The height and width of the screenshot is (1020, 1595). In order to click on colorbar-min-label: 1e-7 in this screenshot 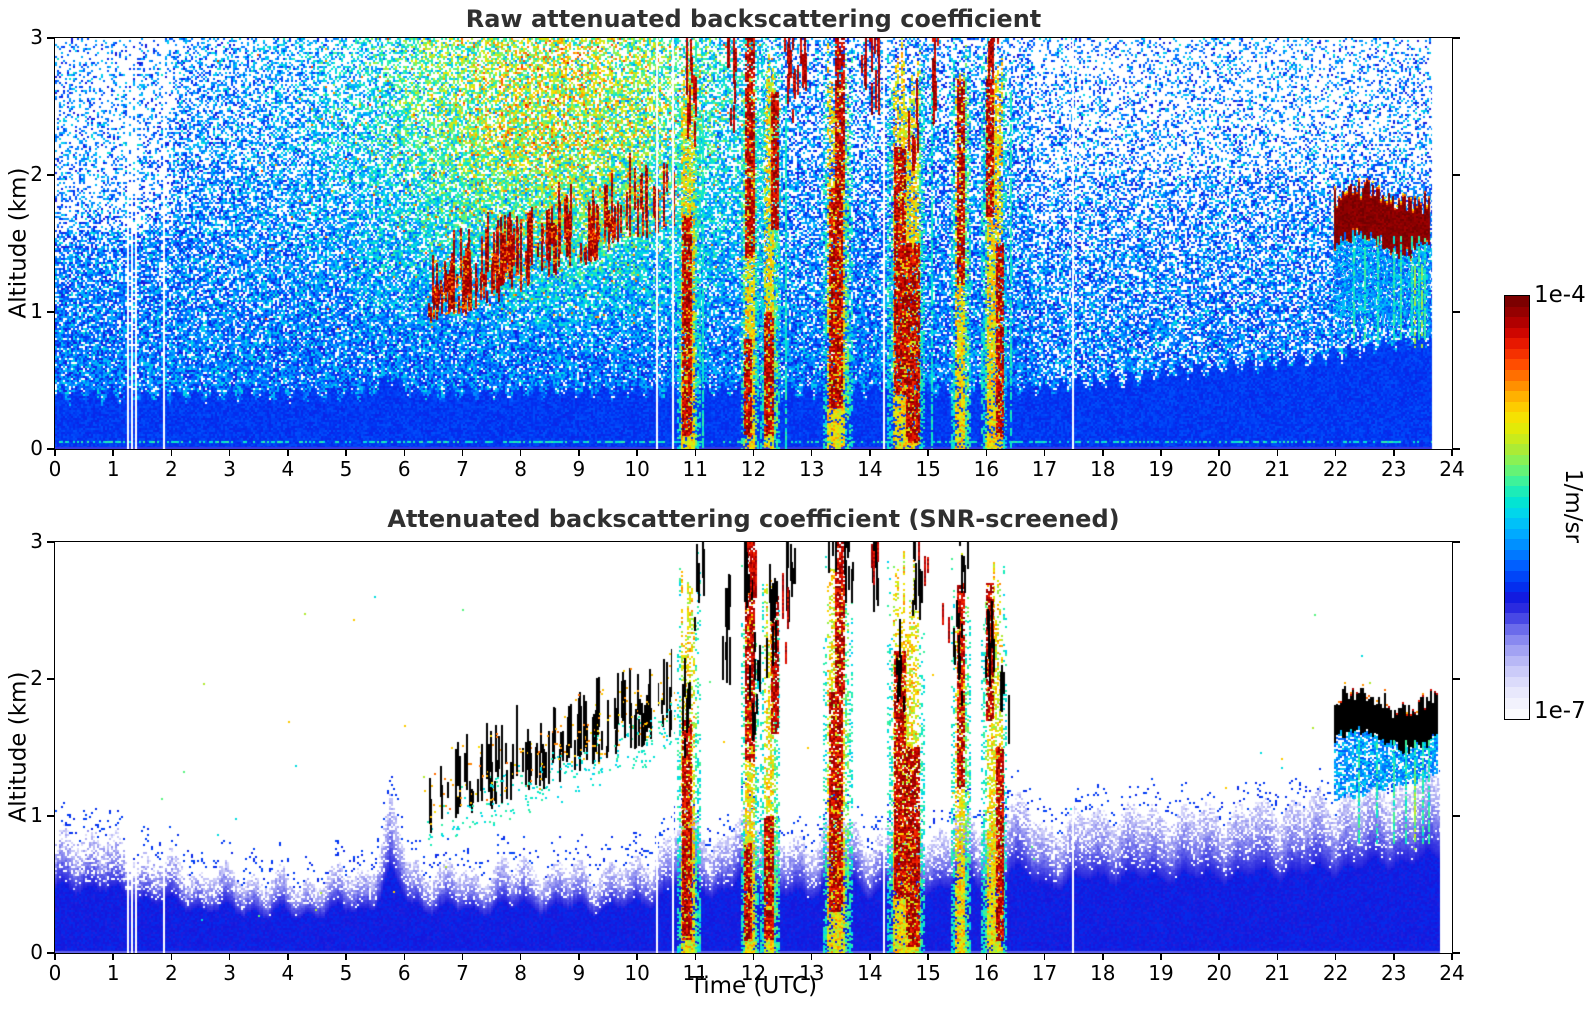, I will do `click(1560, 711)`.